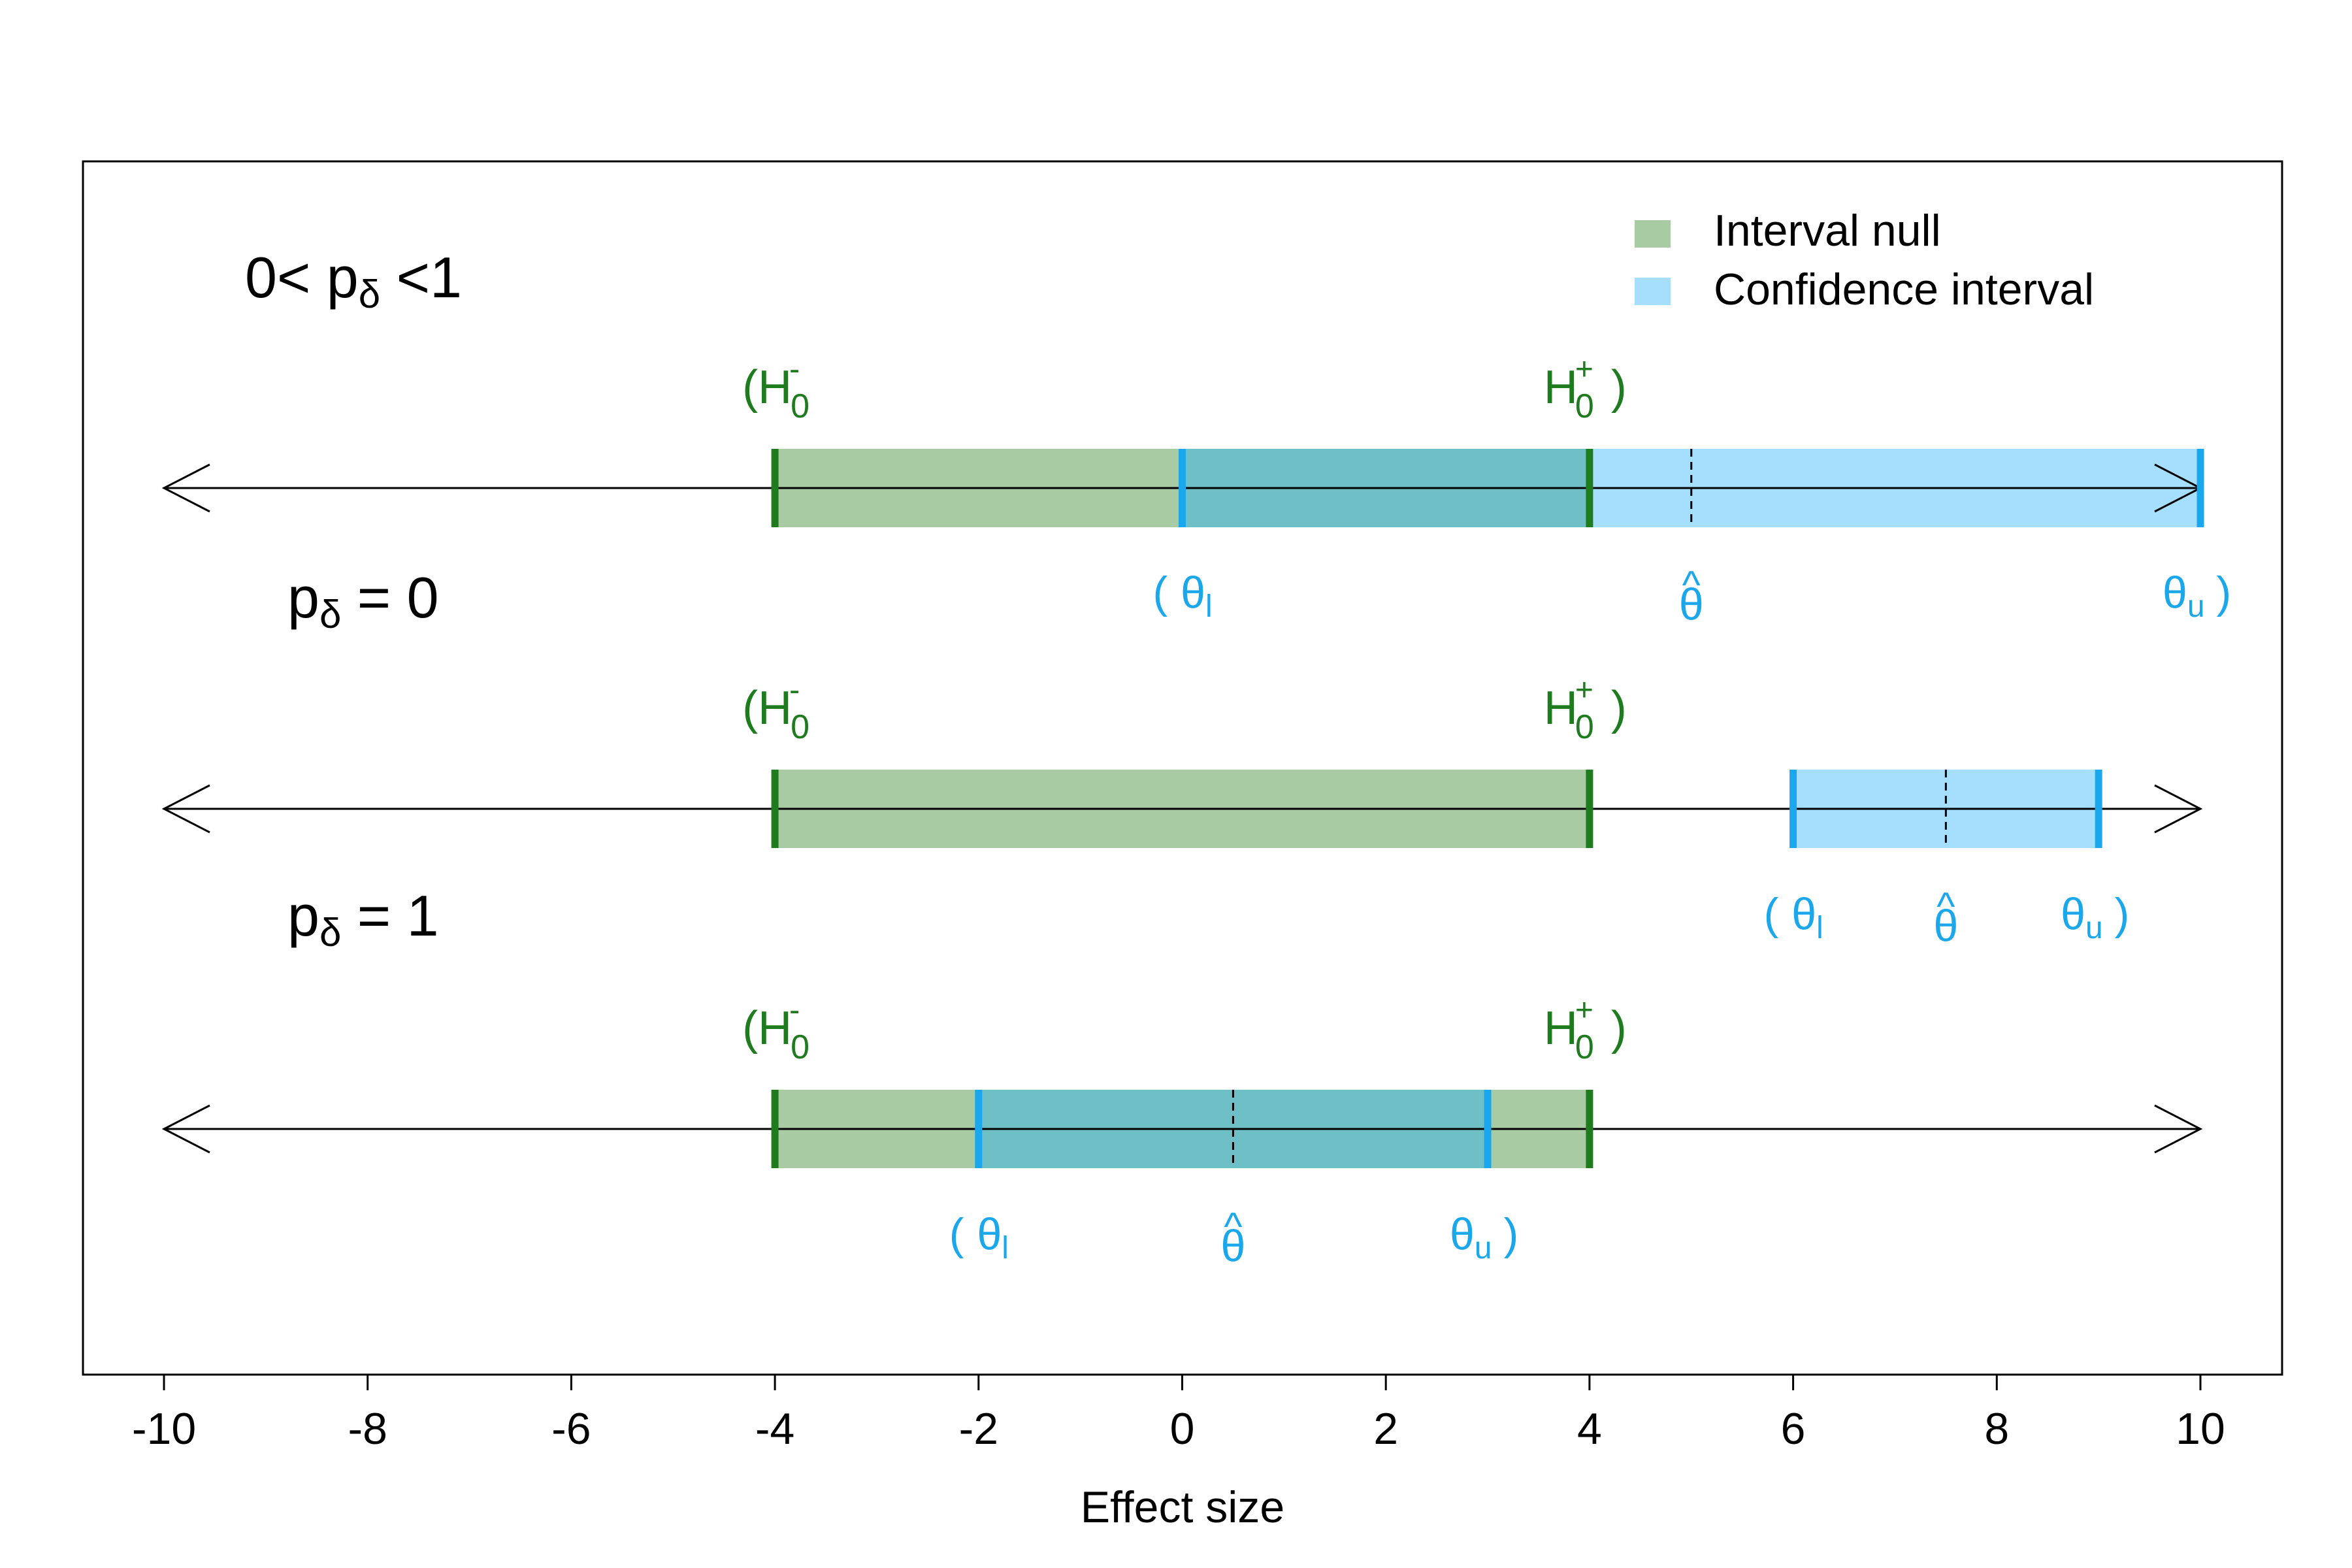  What do you see at coordinates (421, 277) in the screenshot?
I see `condition-label-relation: <1` at bounding box center [421, 277].